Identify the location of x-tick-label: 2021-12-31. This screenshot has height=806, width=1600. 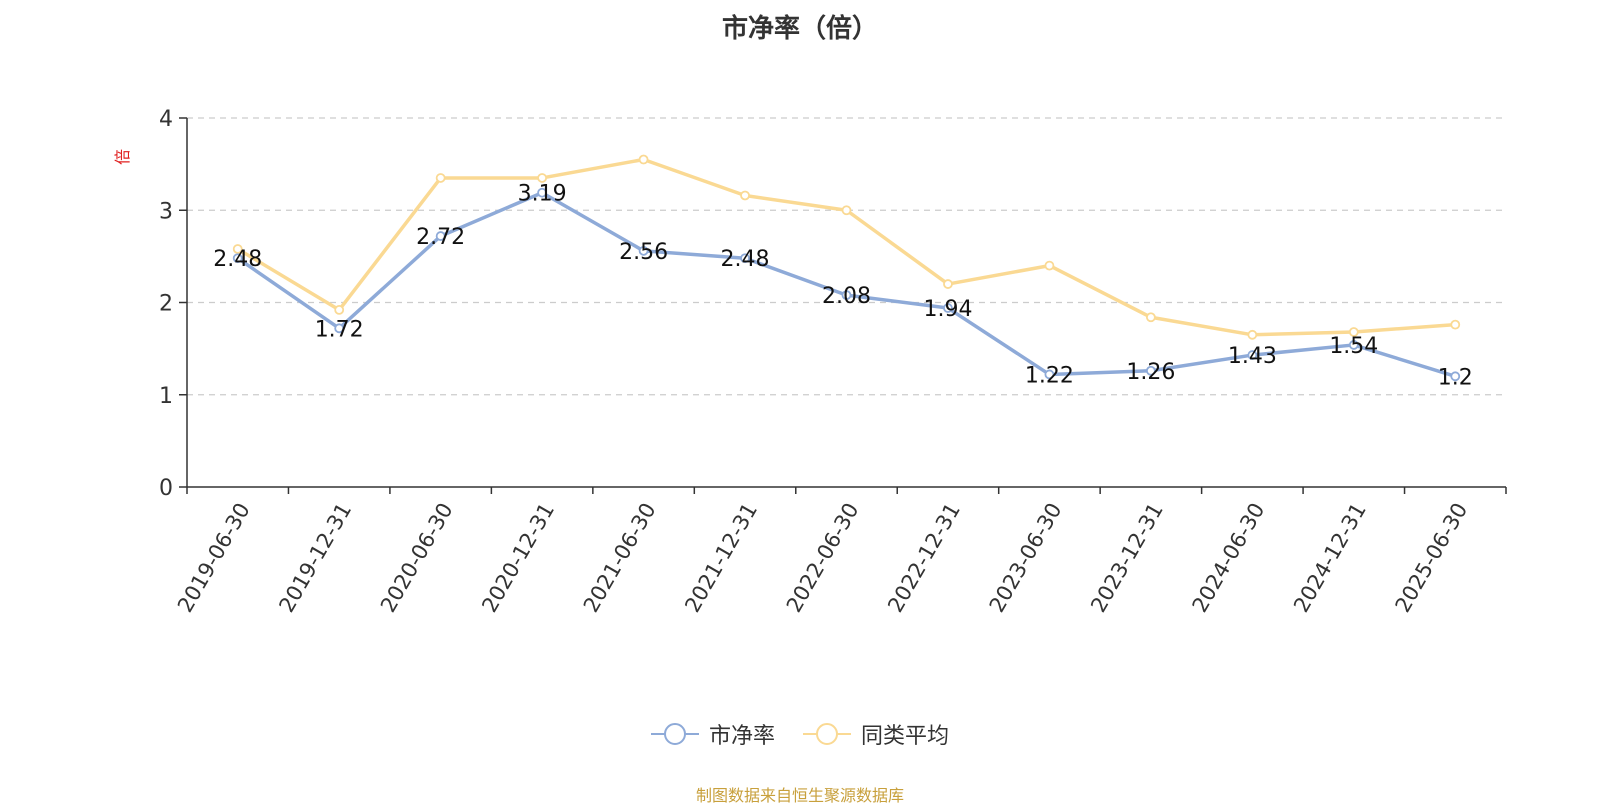
(721, 558).